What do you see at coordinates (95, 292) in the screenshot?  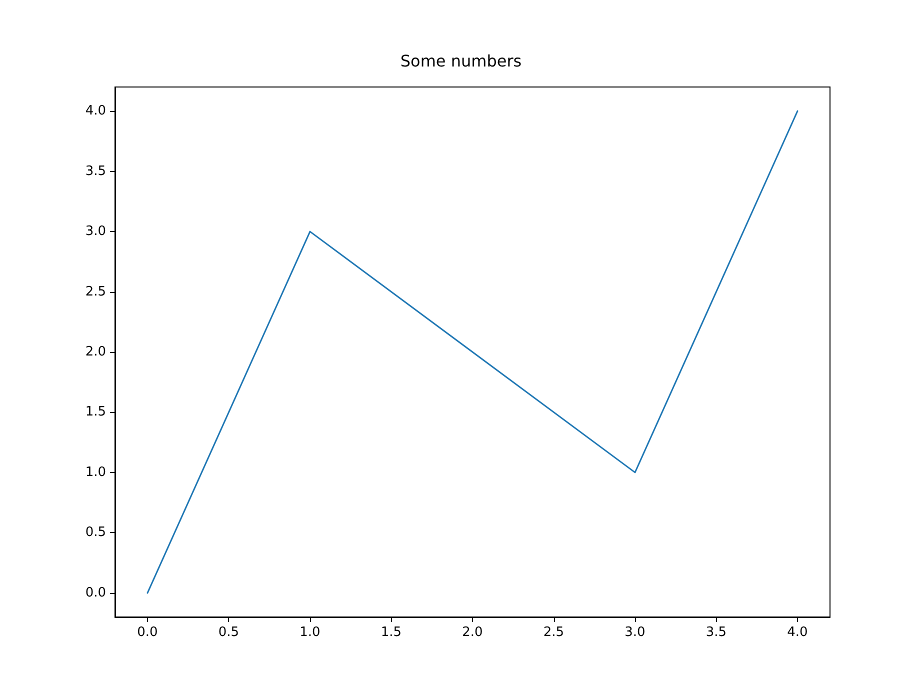 I see `y-tick-label: 2.5` at bounding box center [95, 292].